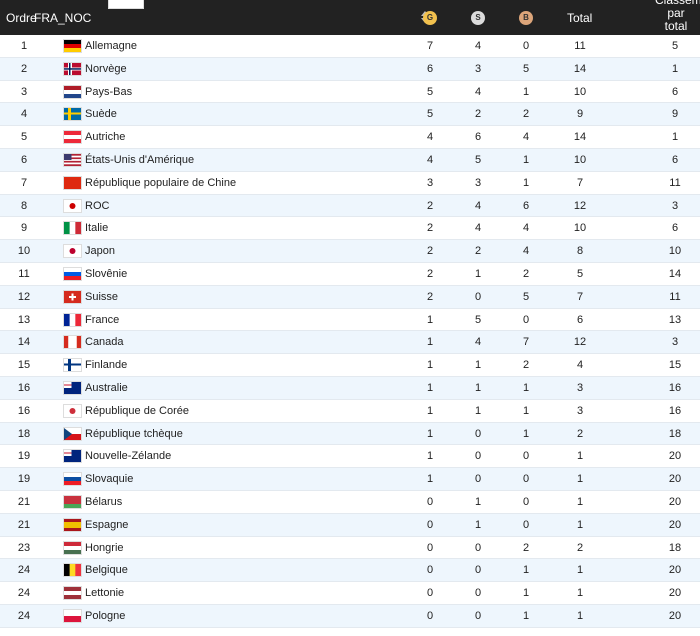 The height and width of the screenshot is (636, 700). I want to click on table-cell: 15, so click(675, 365).